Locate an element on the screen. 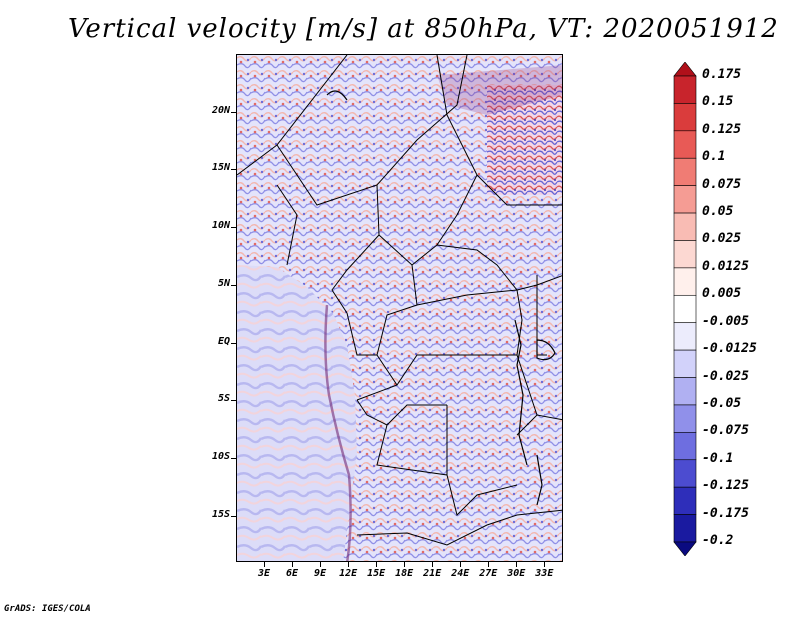 The height and width of the screenshot is (618, 800). atlantic-ocean-field is located at coordinates (297, 413).